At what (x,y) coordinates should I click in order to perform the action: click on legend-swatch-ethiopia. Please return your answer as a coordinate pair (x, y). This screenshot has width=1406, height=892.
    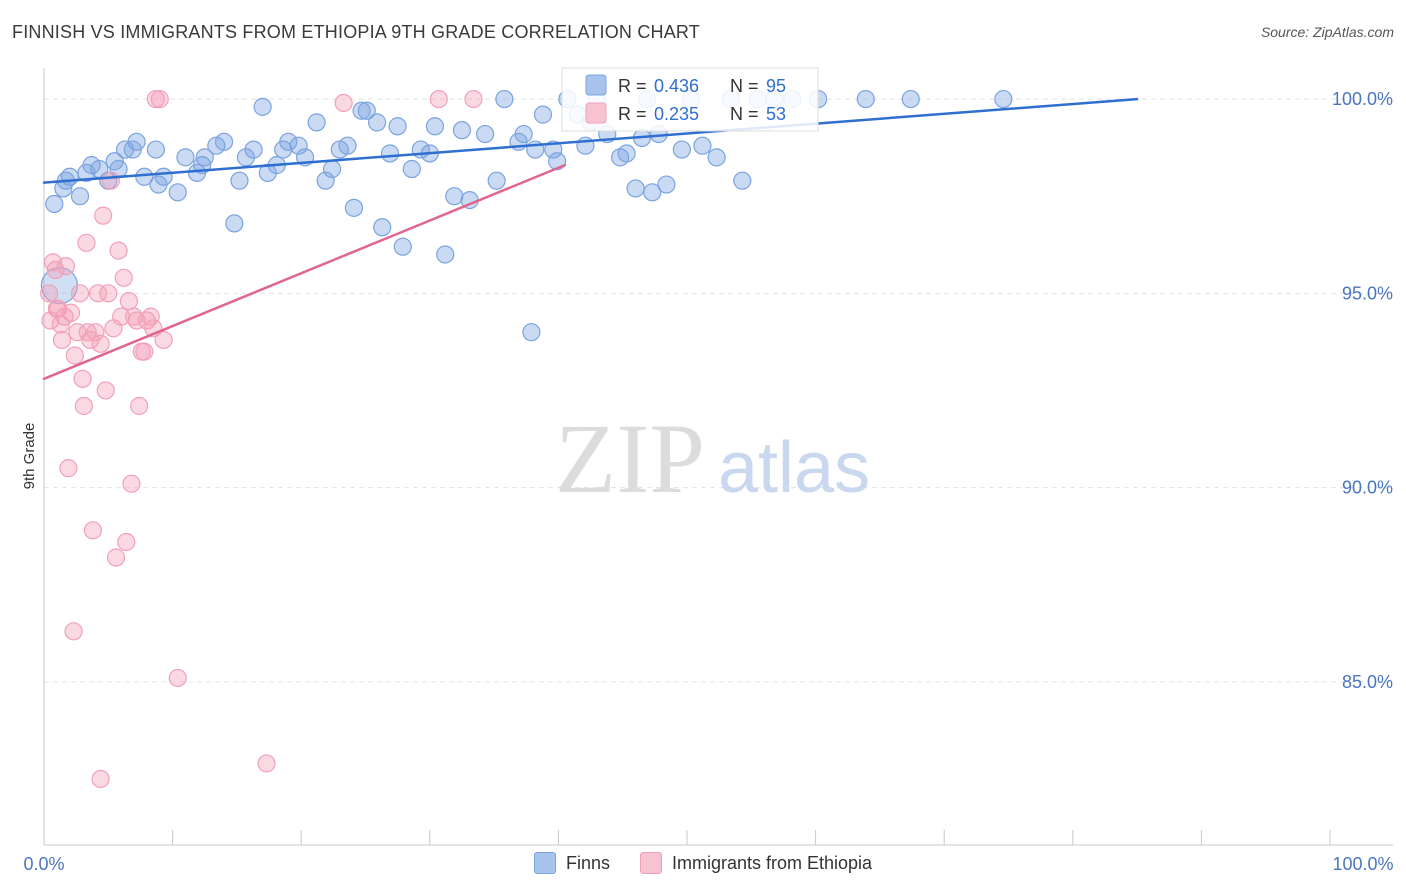
    Looking at the image, I should click on (596, 113).